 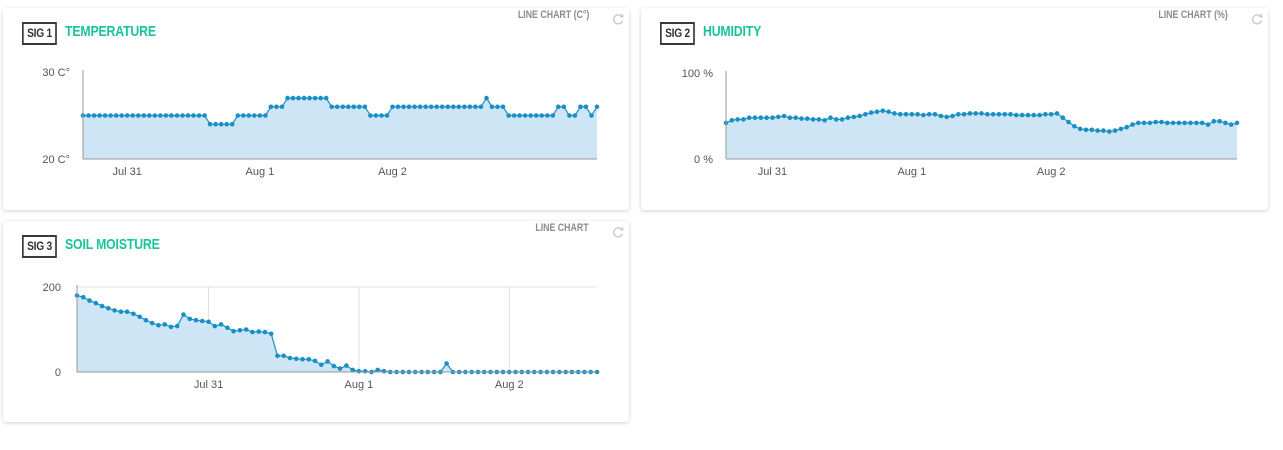 I want to click on y-tick-label: 30 C°, so click(x=56, y=73).